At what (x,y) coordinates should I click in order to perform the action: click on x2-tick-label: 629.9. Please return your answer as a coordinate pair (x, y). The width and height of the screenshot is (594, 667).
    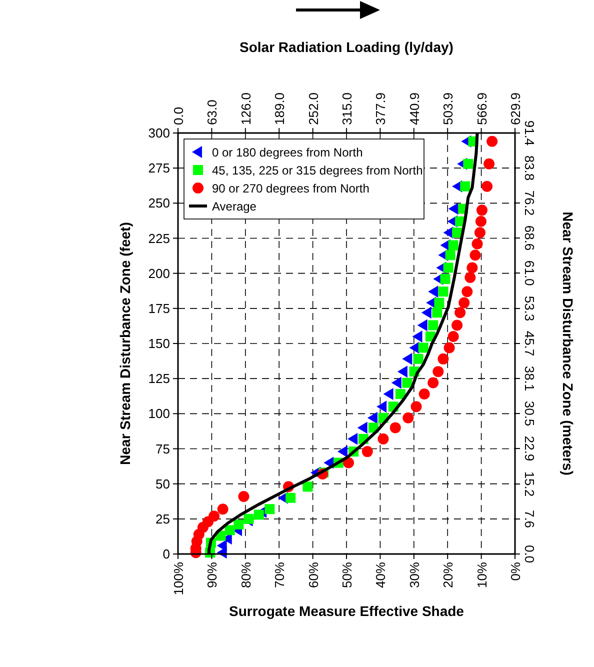
    Looking at the image, I should click on (515, 108).